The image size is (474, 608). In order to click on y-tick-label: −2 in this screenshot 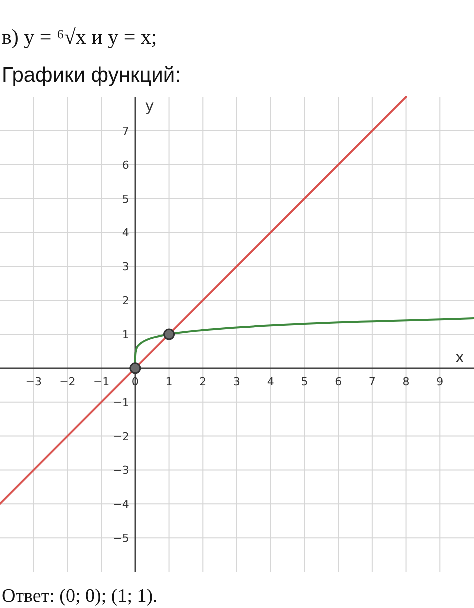, I will do `click(121, 437)`.